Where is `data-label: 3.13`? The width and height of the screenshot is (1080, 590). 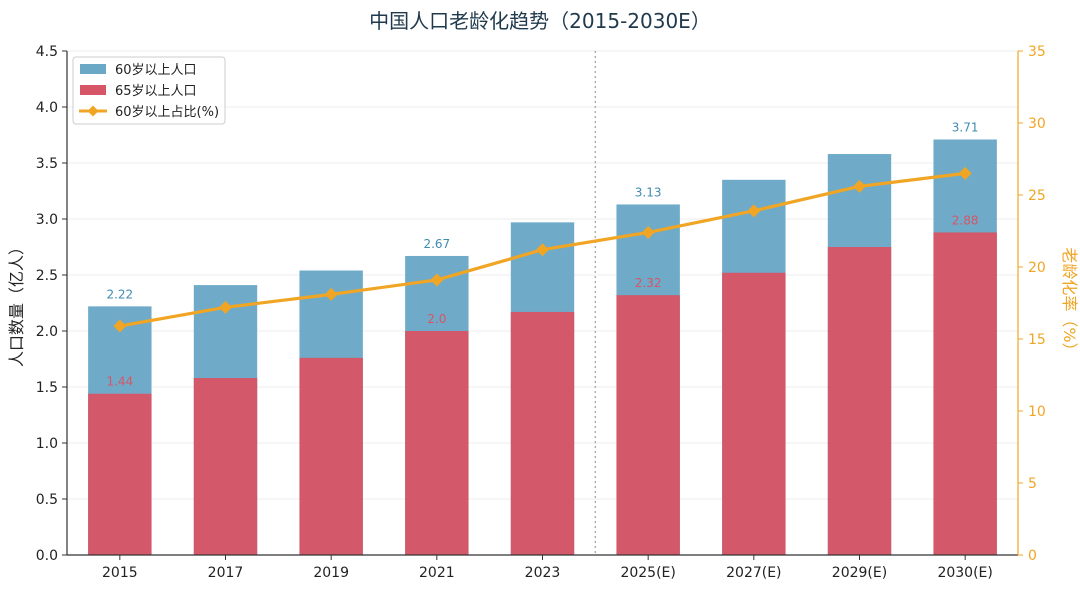
data-label: 3.13 is located at coordinates (648, 192).